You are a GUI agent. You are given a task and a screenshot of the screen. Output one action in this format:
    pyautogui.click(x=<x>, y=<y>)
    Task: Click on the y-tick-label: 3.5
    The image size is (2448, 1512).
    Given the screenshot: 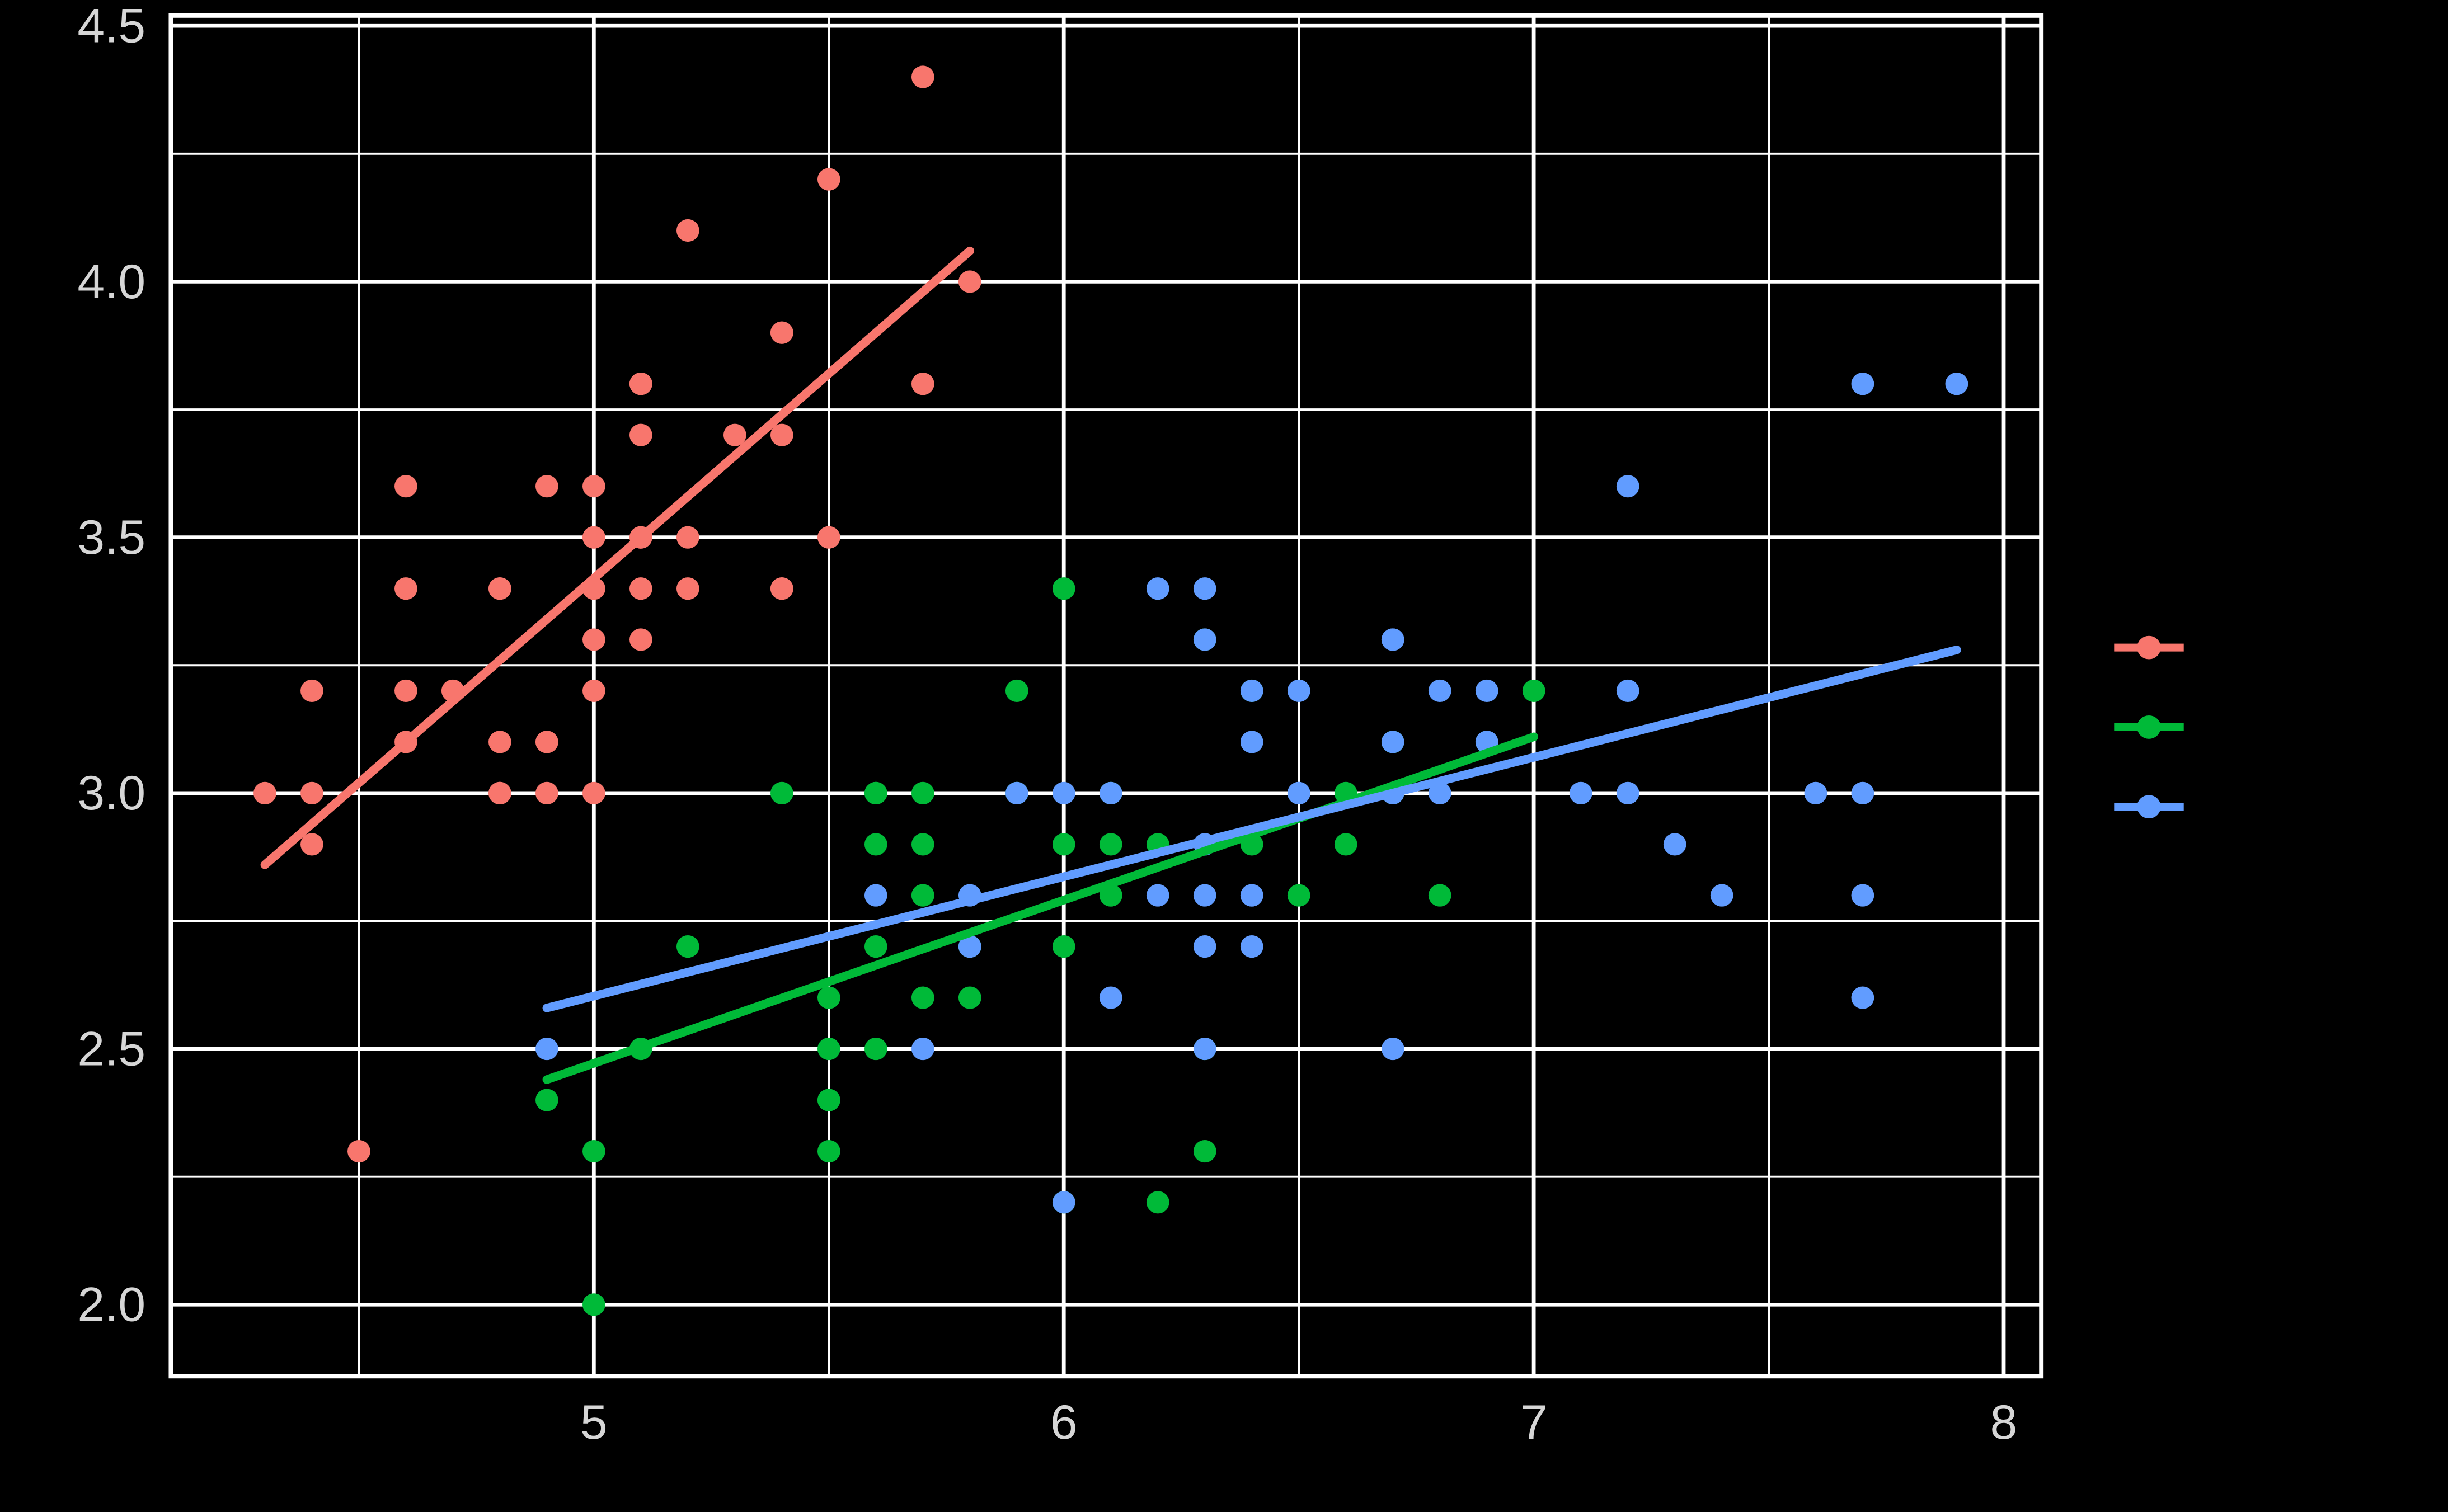 What is the action you would take?
    pyautogui.click(x=111, y=537)
    